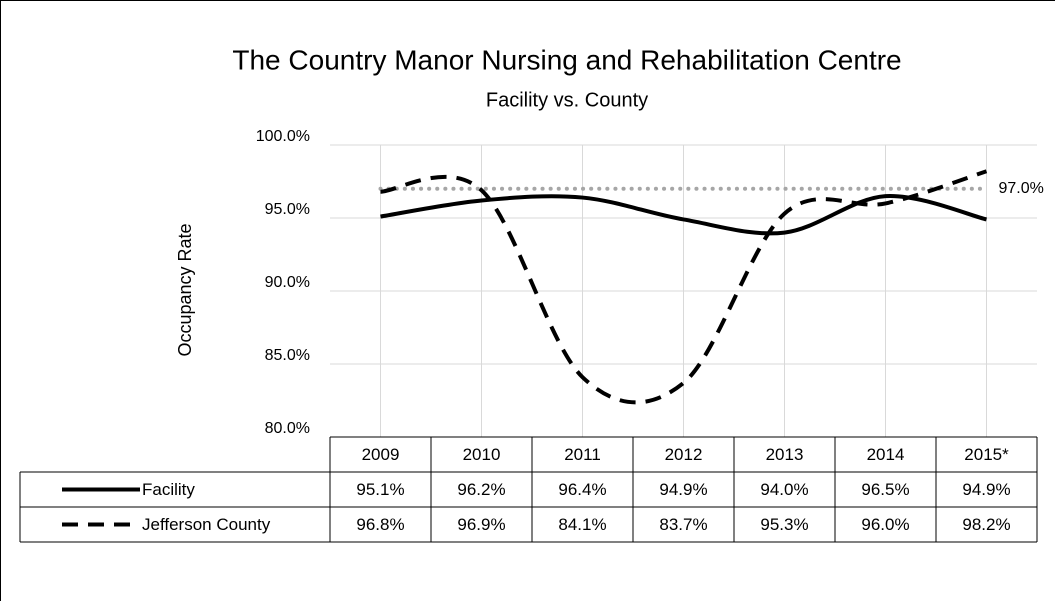  I want to click on x-tick-label: 2015*, so click(986, 454).